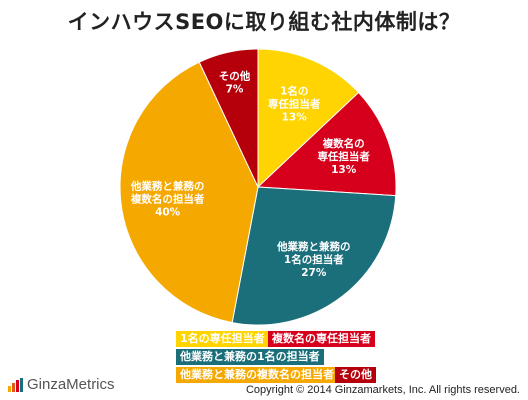  What do you see at coordinates (257, 375) in the screenshot?
I see `legend-item-4: 他業務と兼務の複数名の担当者` at bounding box center [257, 375].